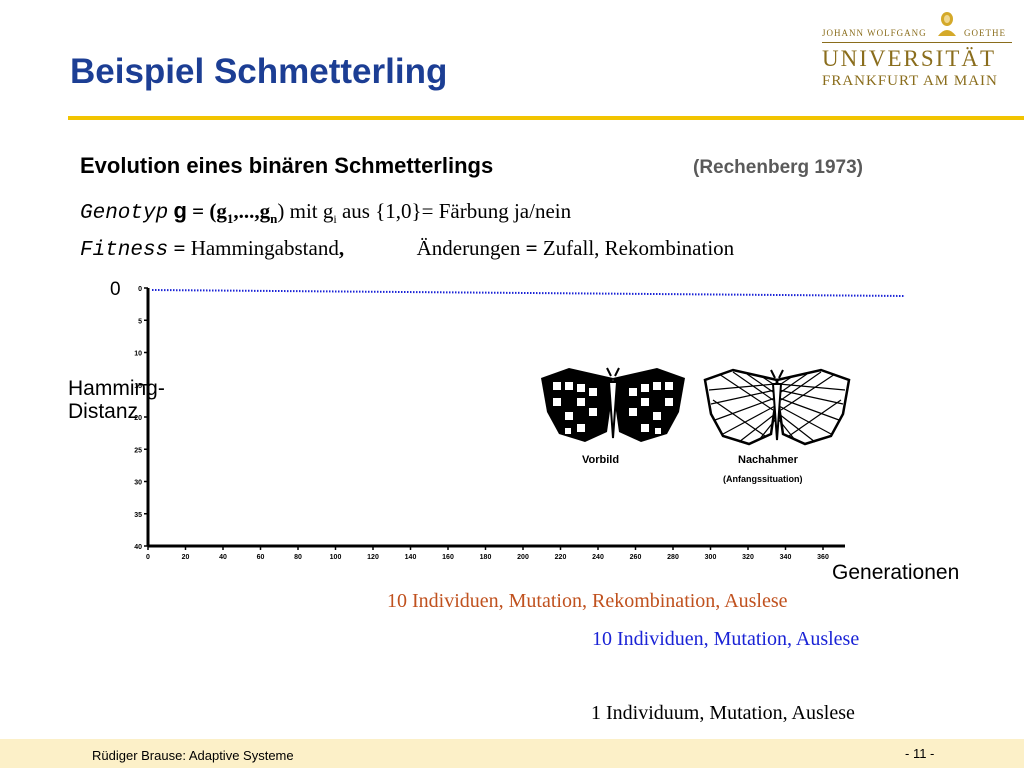  Describe the element at coordinates (246, 211) in the screenshot. I see `genotype-dots: ,...,` at that location.